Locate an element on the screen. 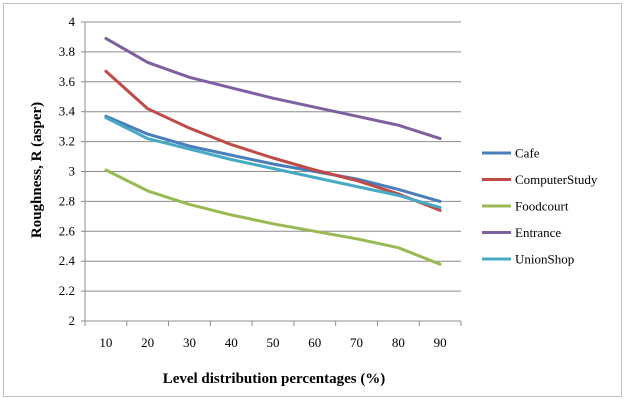 This screenshot has height=401, width=626. y-tick-label: 3.4 is located at coordinates (67, 111).